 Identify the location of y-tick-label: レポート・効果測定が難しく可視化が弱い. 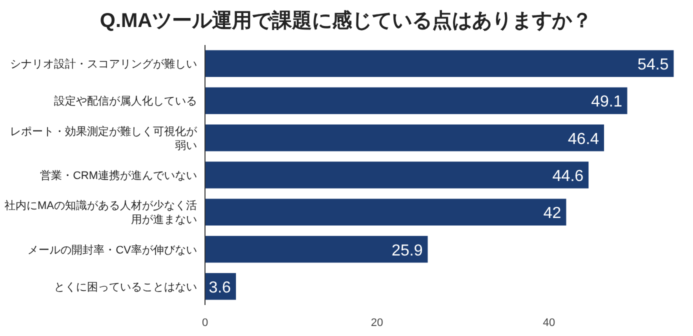
(104, 138).